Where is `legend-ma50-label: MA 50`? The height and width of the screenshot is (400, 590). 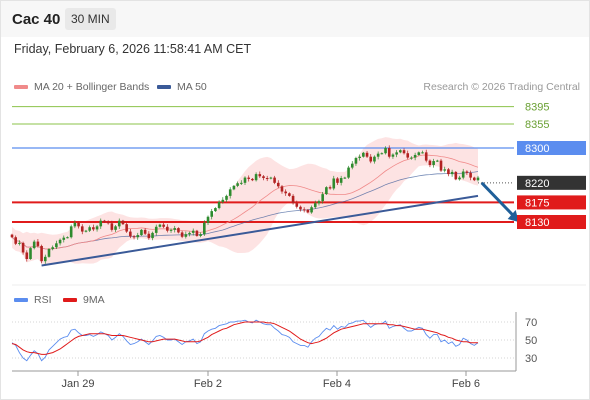 legend-ma50-label: MA 50 is located at coordinates (192, 87).